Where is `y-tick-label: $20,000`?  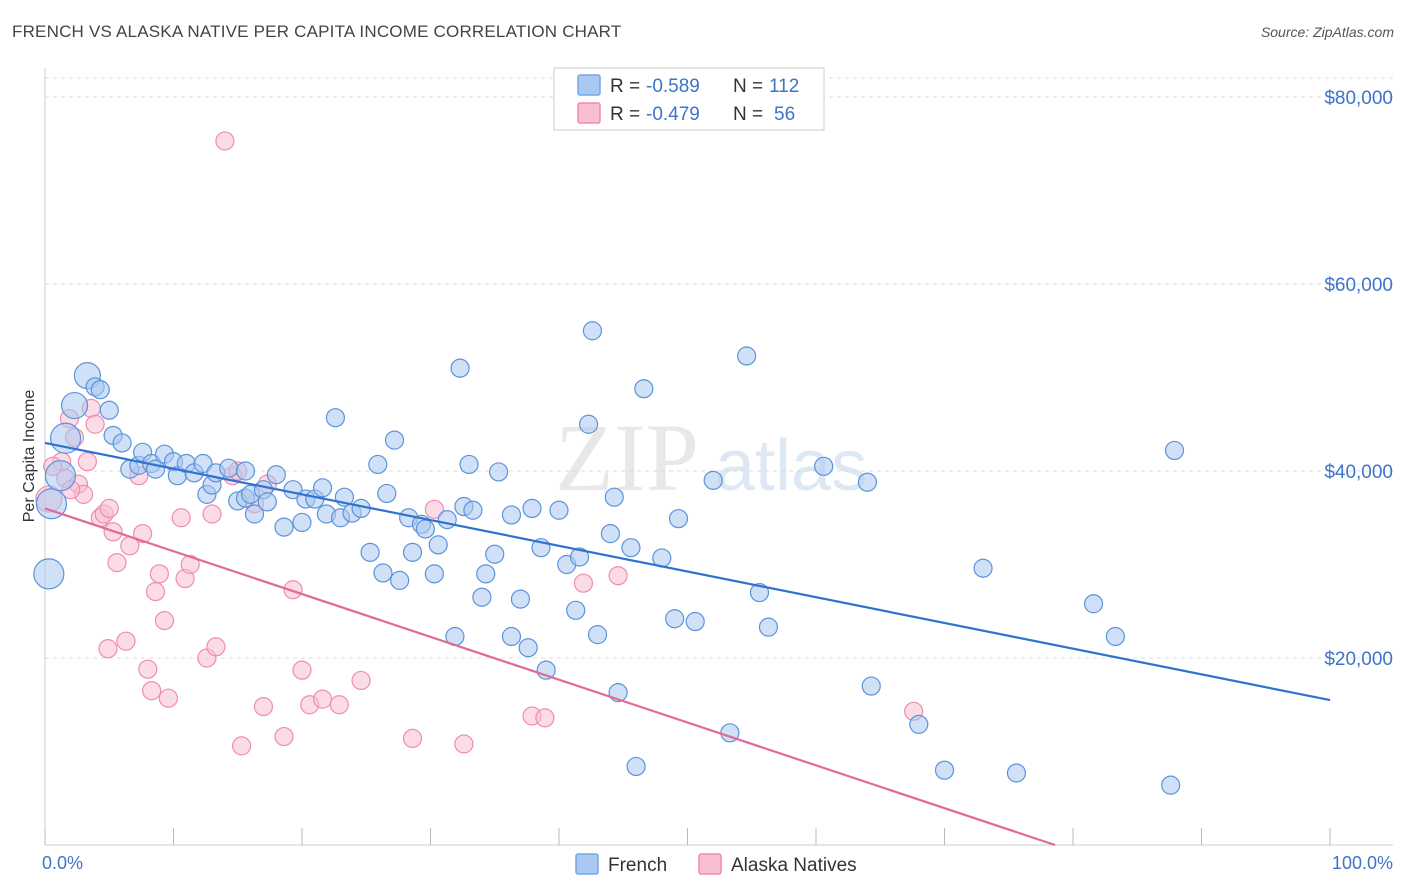
y-tick-label: $20,000 is located at coordinates (1358, 659).